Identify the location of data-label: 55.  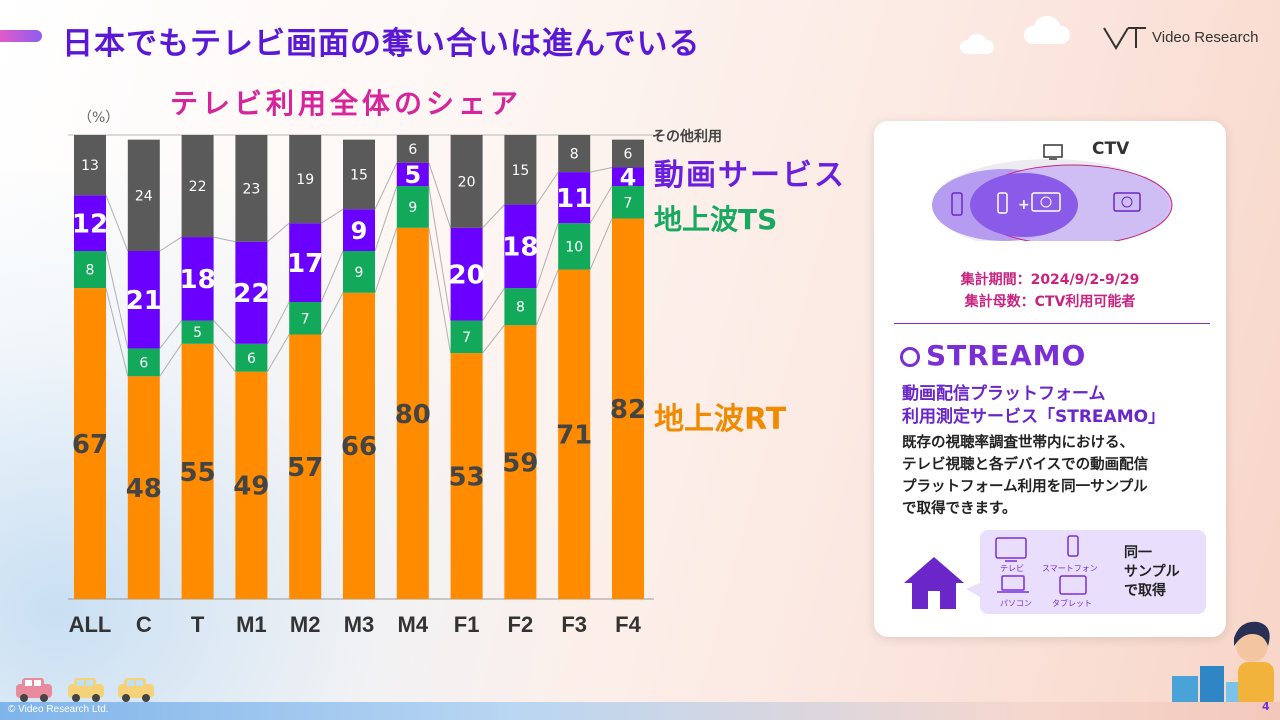
(198, 473).